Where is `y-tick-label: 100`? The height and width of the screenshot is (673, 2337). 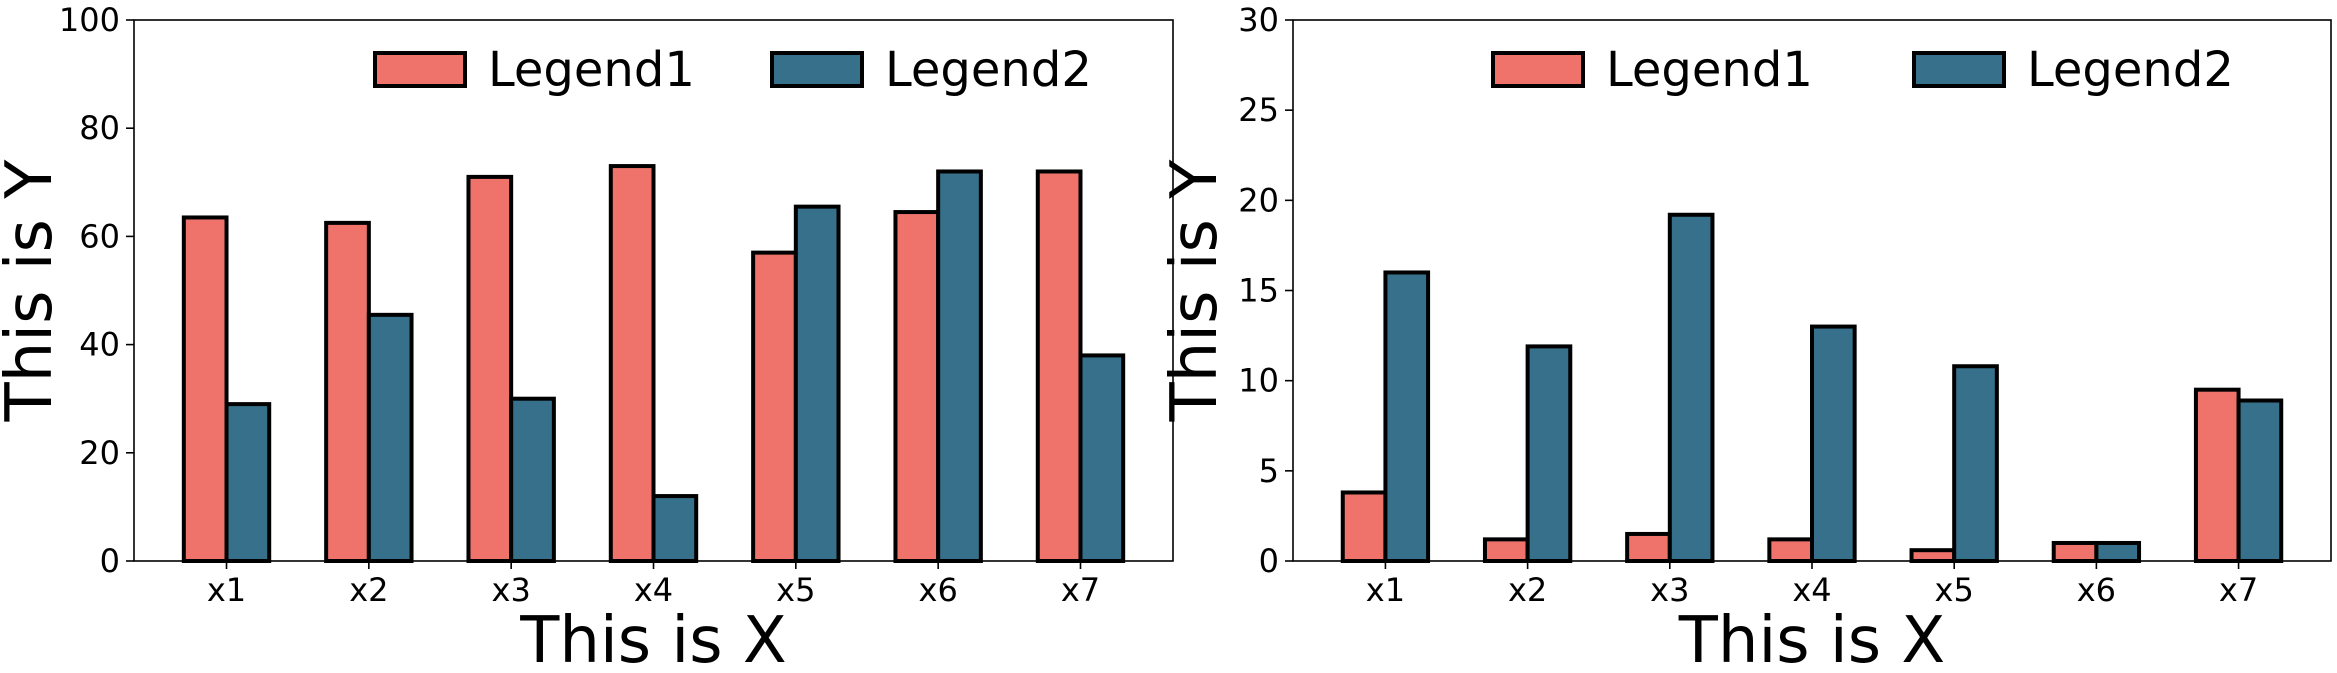 y-tick-label: 100 is located at coordinates (89, 20).